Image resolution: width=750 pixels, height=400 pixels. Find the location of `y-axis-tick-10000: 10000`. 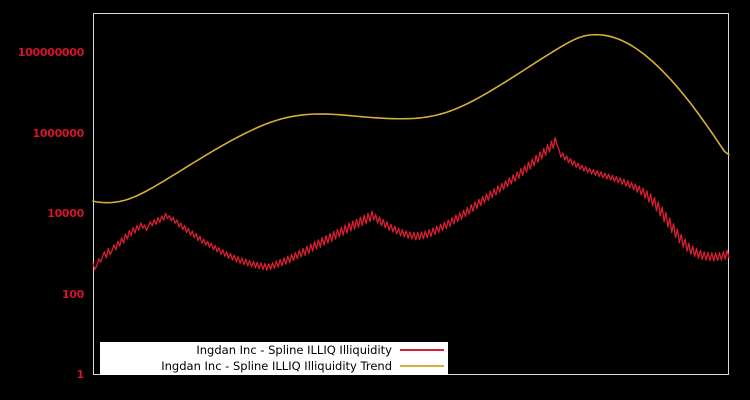

y-axis-tick-10000: 10000 is located at coordinates (65, 214).